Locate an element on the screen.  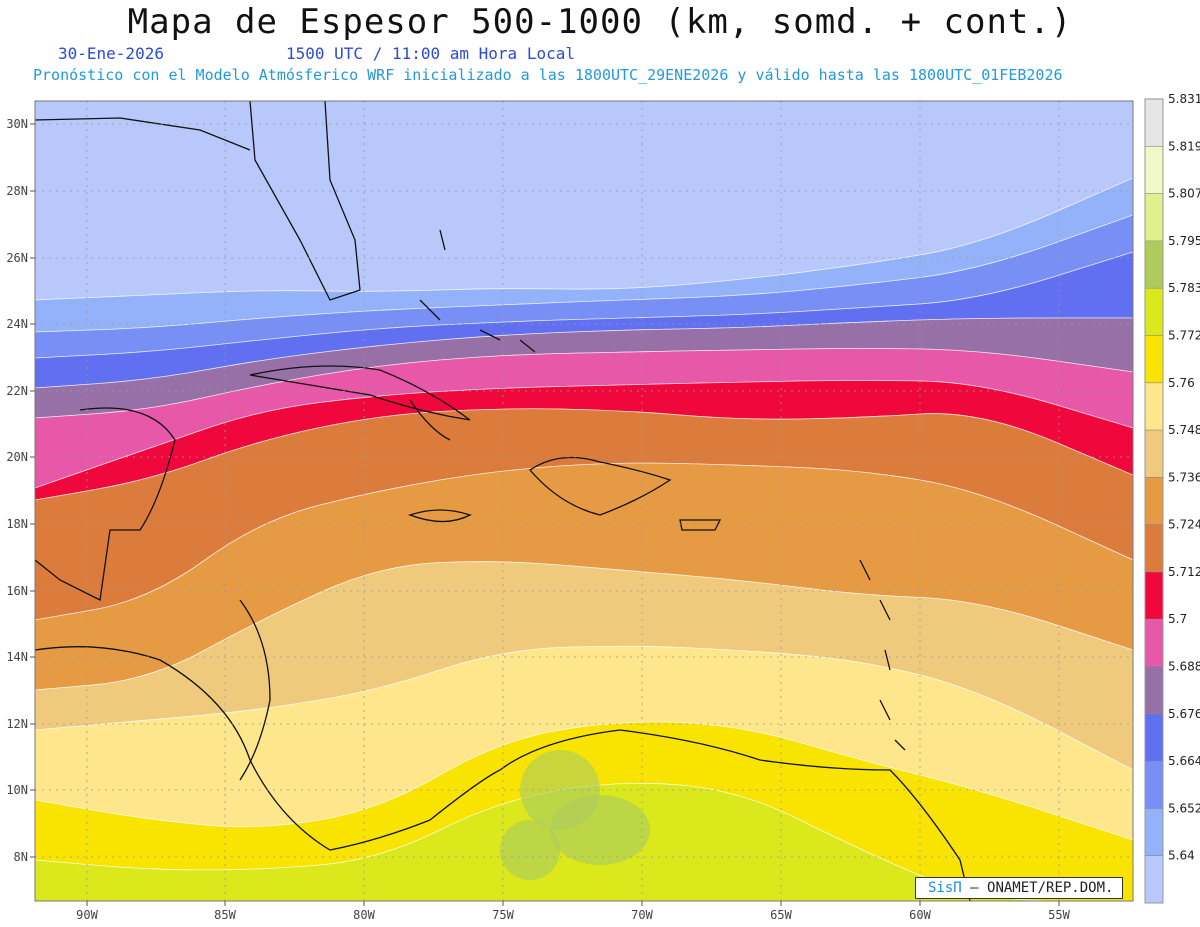
latitude-label: 20N is located at coordinates (17, 457).